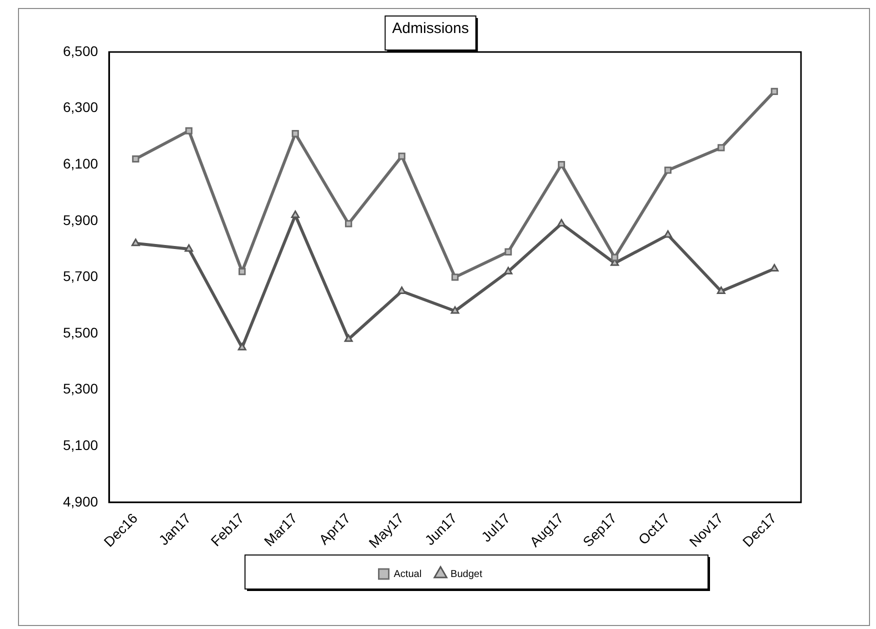 The image size is (876, 629). I want to click on y-tick-label: 5,300, so click(80, 388).